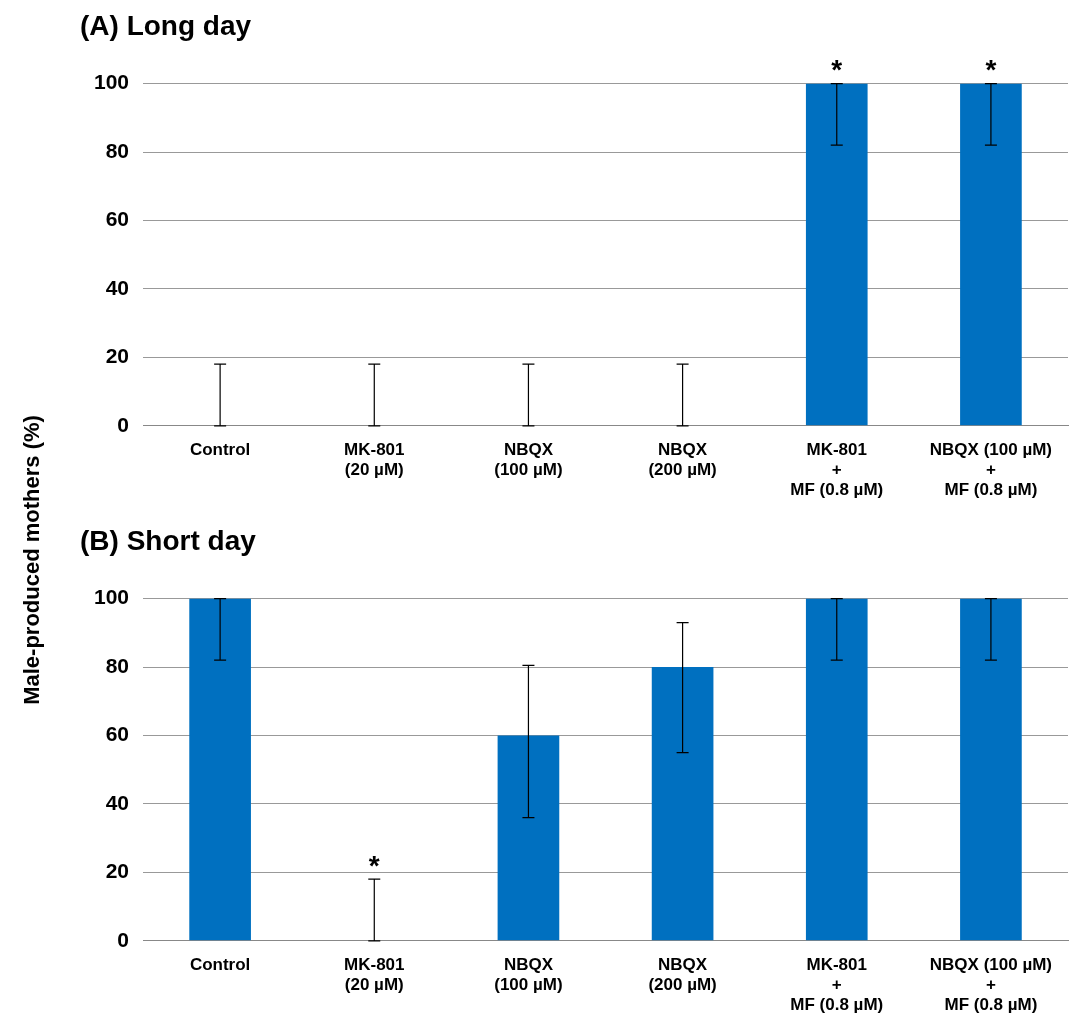 This screenshot has height=1030, width=1078. I want to click on chart-title: (B) Short day, so click(168, 540).